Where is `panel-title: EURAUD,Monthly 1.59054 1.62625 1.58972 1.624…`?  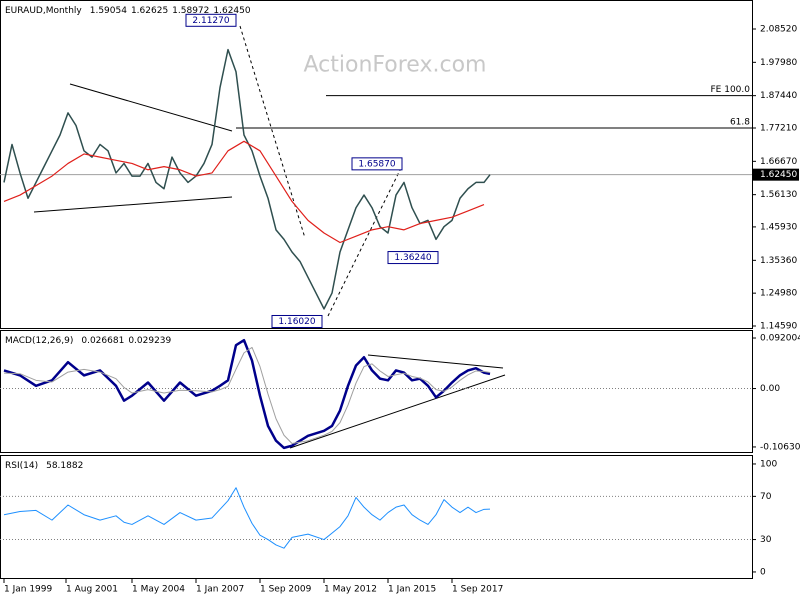 panel-title: EURAUD,Monthly 1.59054 1.62625 1.58972 1.624… is located at coordinates (128, 11).